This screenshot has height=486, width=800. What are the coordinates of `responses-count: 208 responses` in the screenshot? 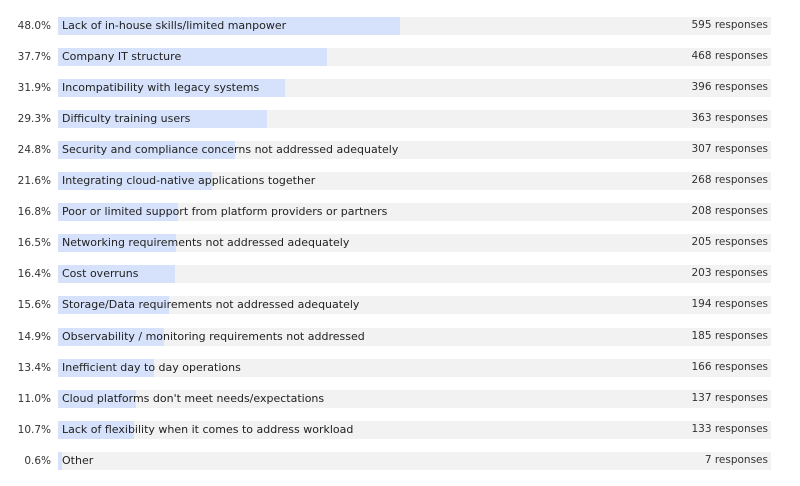 It's located at (729, 211).